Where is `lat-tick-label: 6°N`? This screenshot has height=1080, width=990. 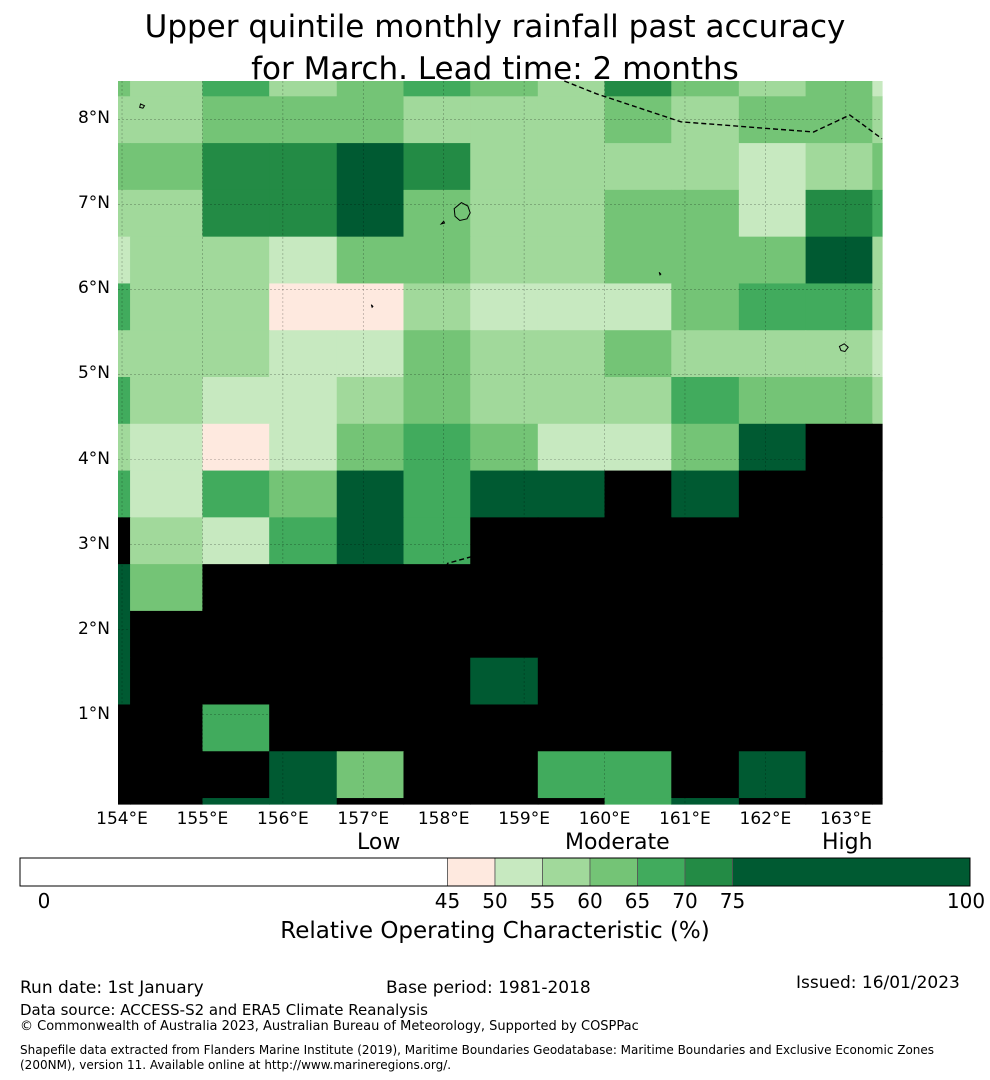
lat-tick-label: 6°N is located at coordinates (93, 288).